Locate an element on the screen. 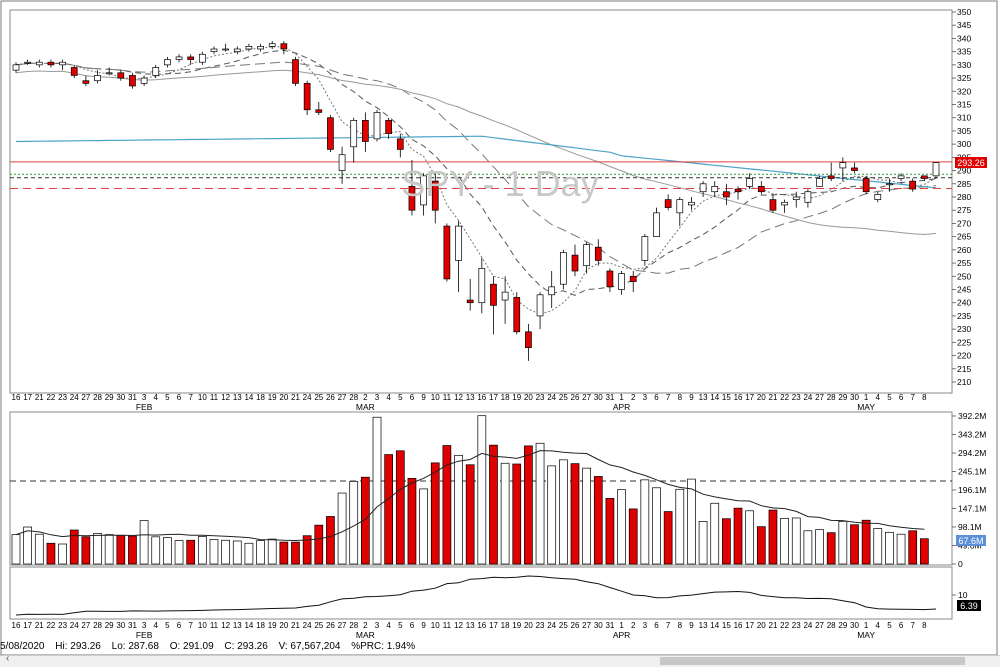 This screenshot has height=667, width=1000. oscillator-path is located at coordinates (476, 595).